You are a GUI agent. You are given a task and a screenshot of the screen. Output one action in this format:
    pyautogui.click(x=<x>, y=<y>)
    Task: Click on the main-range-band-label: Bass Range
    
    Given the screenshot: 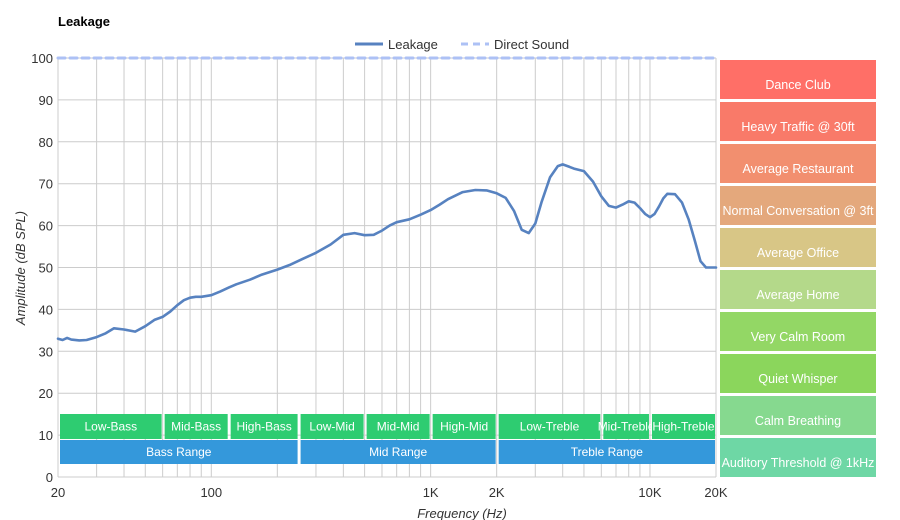 What is the action you would take?
    pyautogui.click(x=179, y=452)
    